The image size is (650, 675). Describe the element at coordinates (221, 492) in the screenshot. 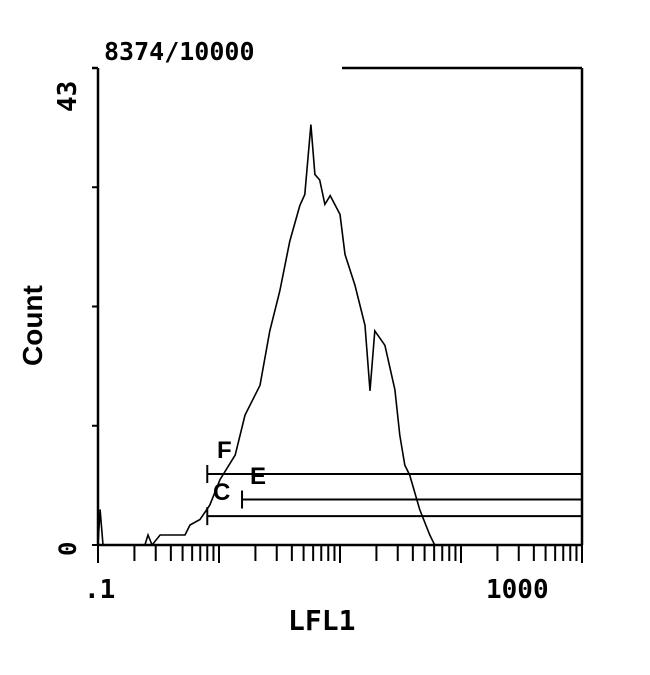

I see `gate-label-C: C` at that location.